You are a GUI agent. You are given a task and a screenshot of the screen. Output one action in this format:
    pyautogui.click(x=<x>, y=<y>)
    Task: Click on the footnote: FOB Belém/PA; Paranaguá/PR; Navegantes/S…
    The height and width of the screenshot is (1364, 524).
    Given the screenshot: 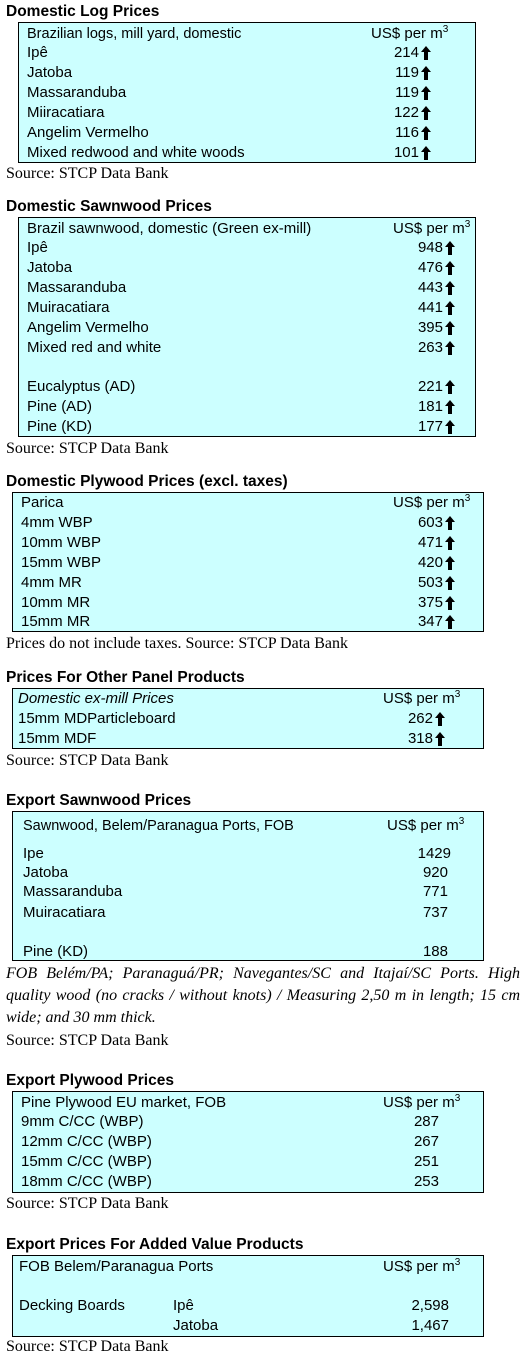 What is the action you would take?
    pyautogui.click(x=263, y=995)
    